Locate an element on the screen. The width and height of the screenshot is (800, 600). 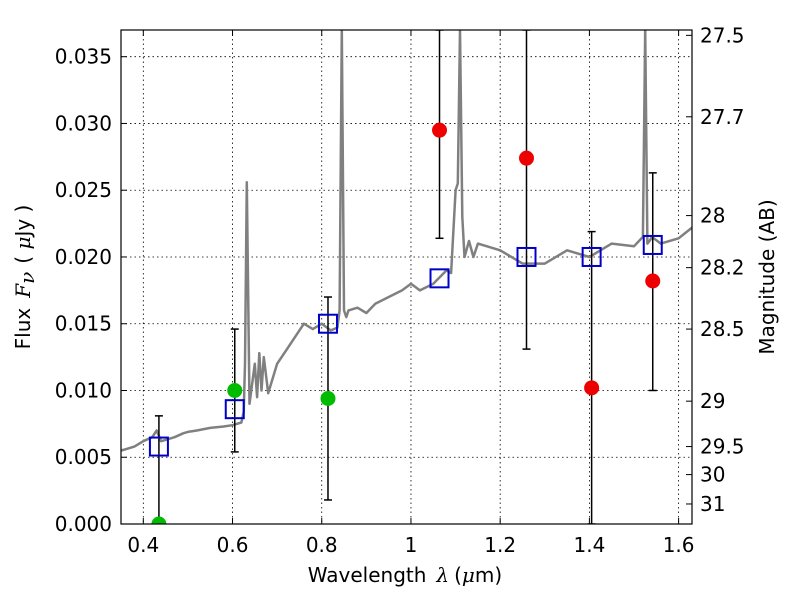
y2-tick-label: 29.5 is located at coordinates (722, 447).